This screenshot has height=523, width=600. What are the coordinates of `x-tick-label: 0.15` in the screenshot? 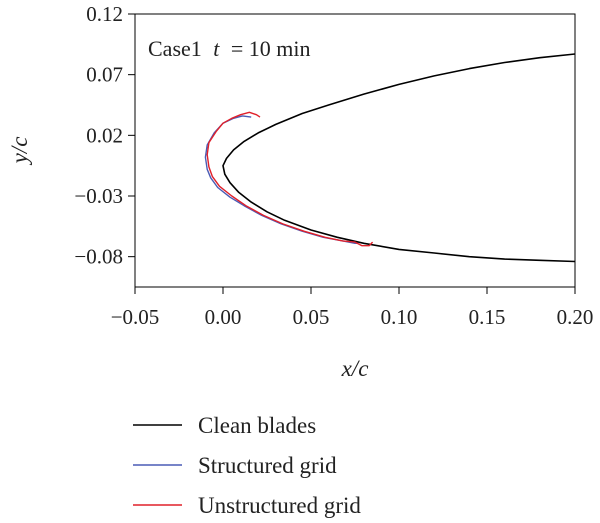 It's located at (487, 317).